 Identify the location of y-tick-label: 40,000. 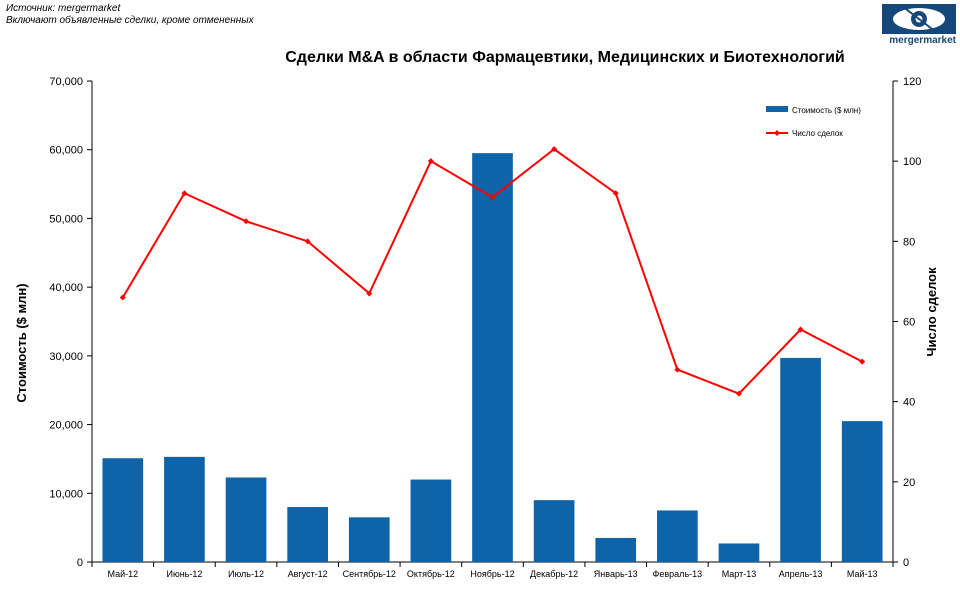
(66, 288).